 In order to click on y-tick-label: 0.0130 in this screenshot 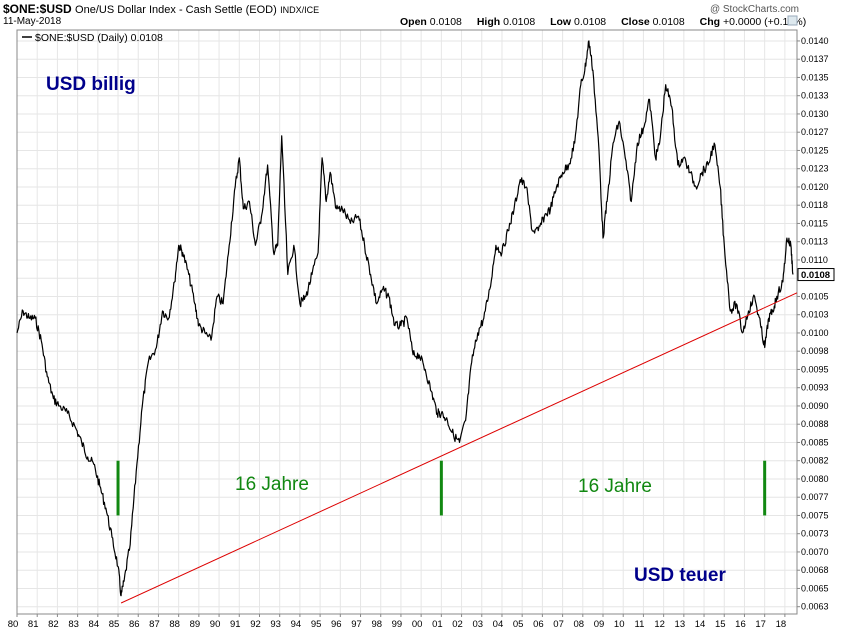, I will do `click(815, 114)`.